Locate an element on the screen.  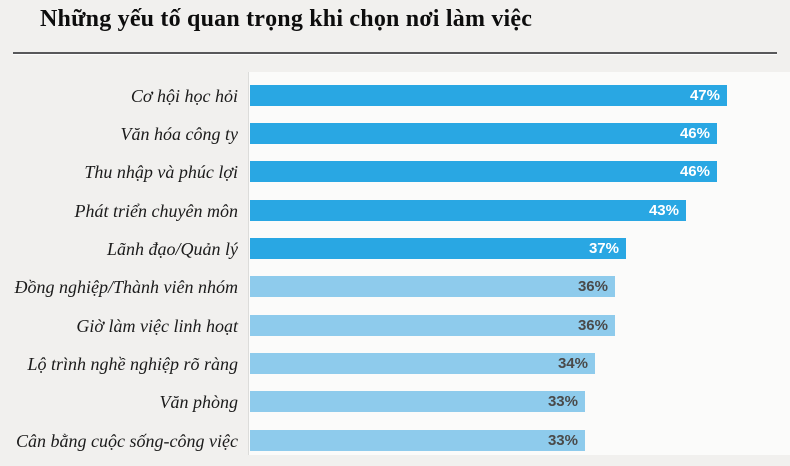
bar: 34% is located at coordinates (422, 363).